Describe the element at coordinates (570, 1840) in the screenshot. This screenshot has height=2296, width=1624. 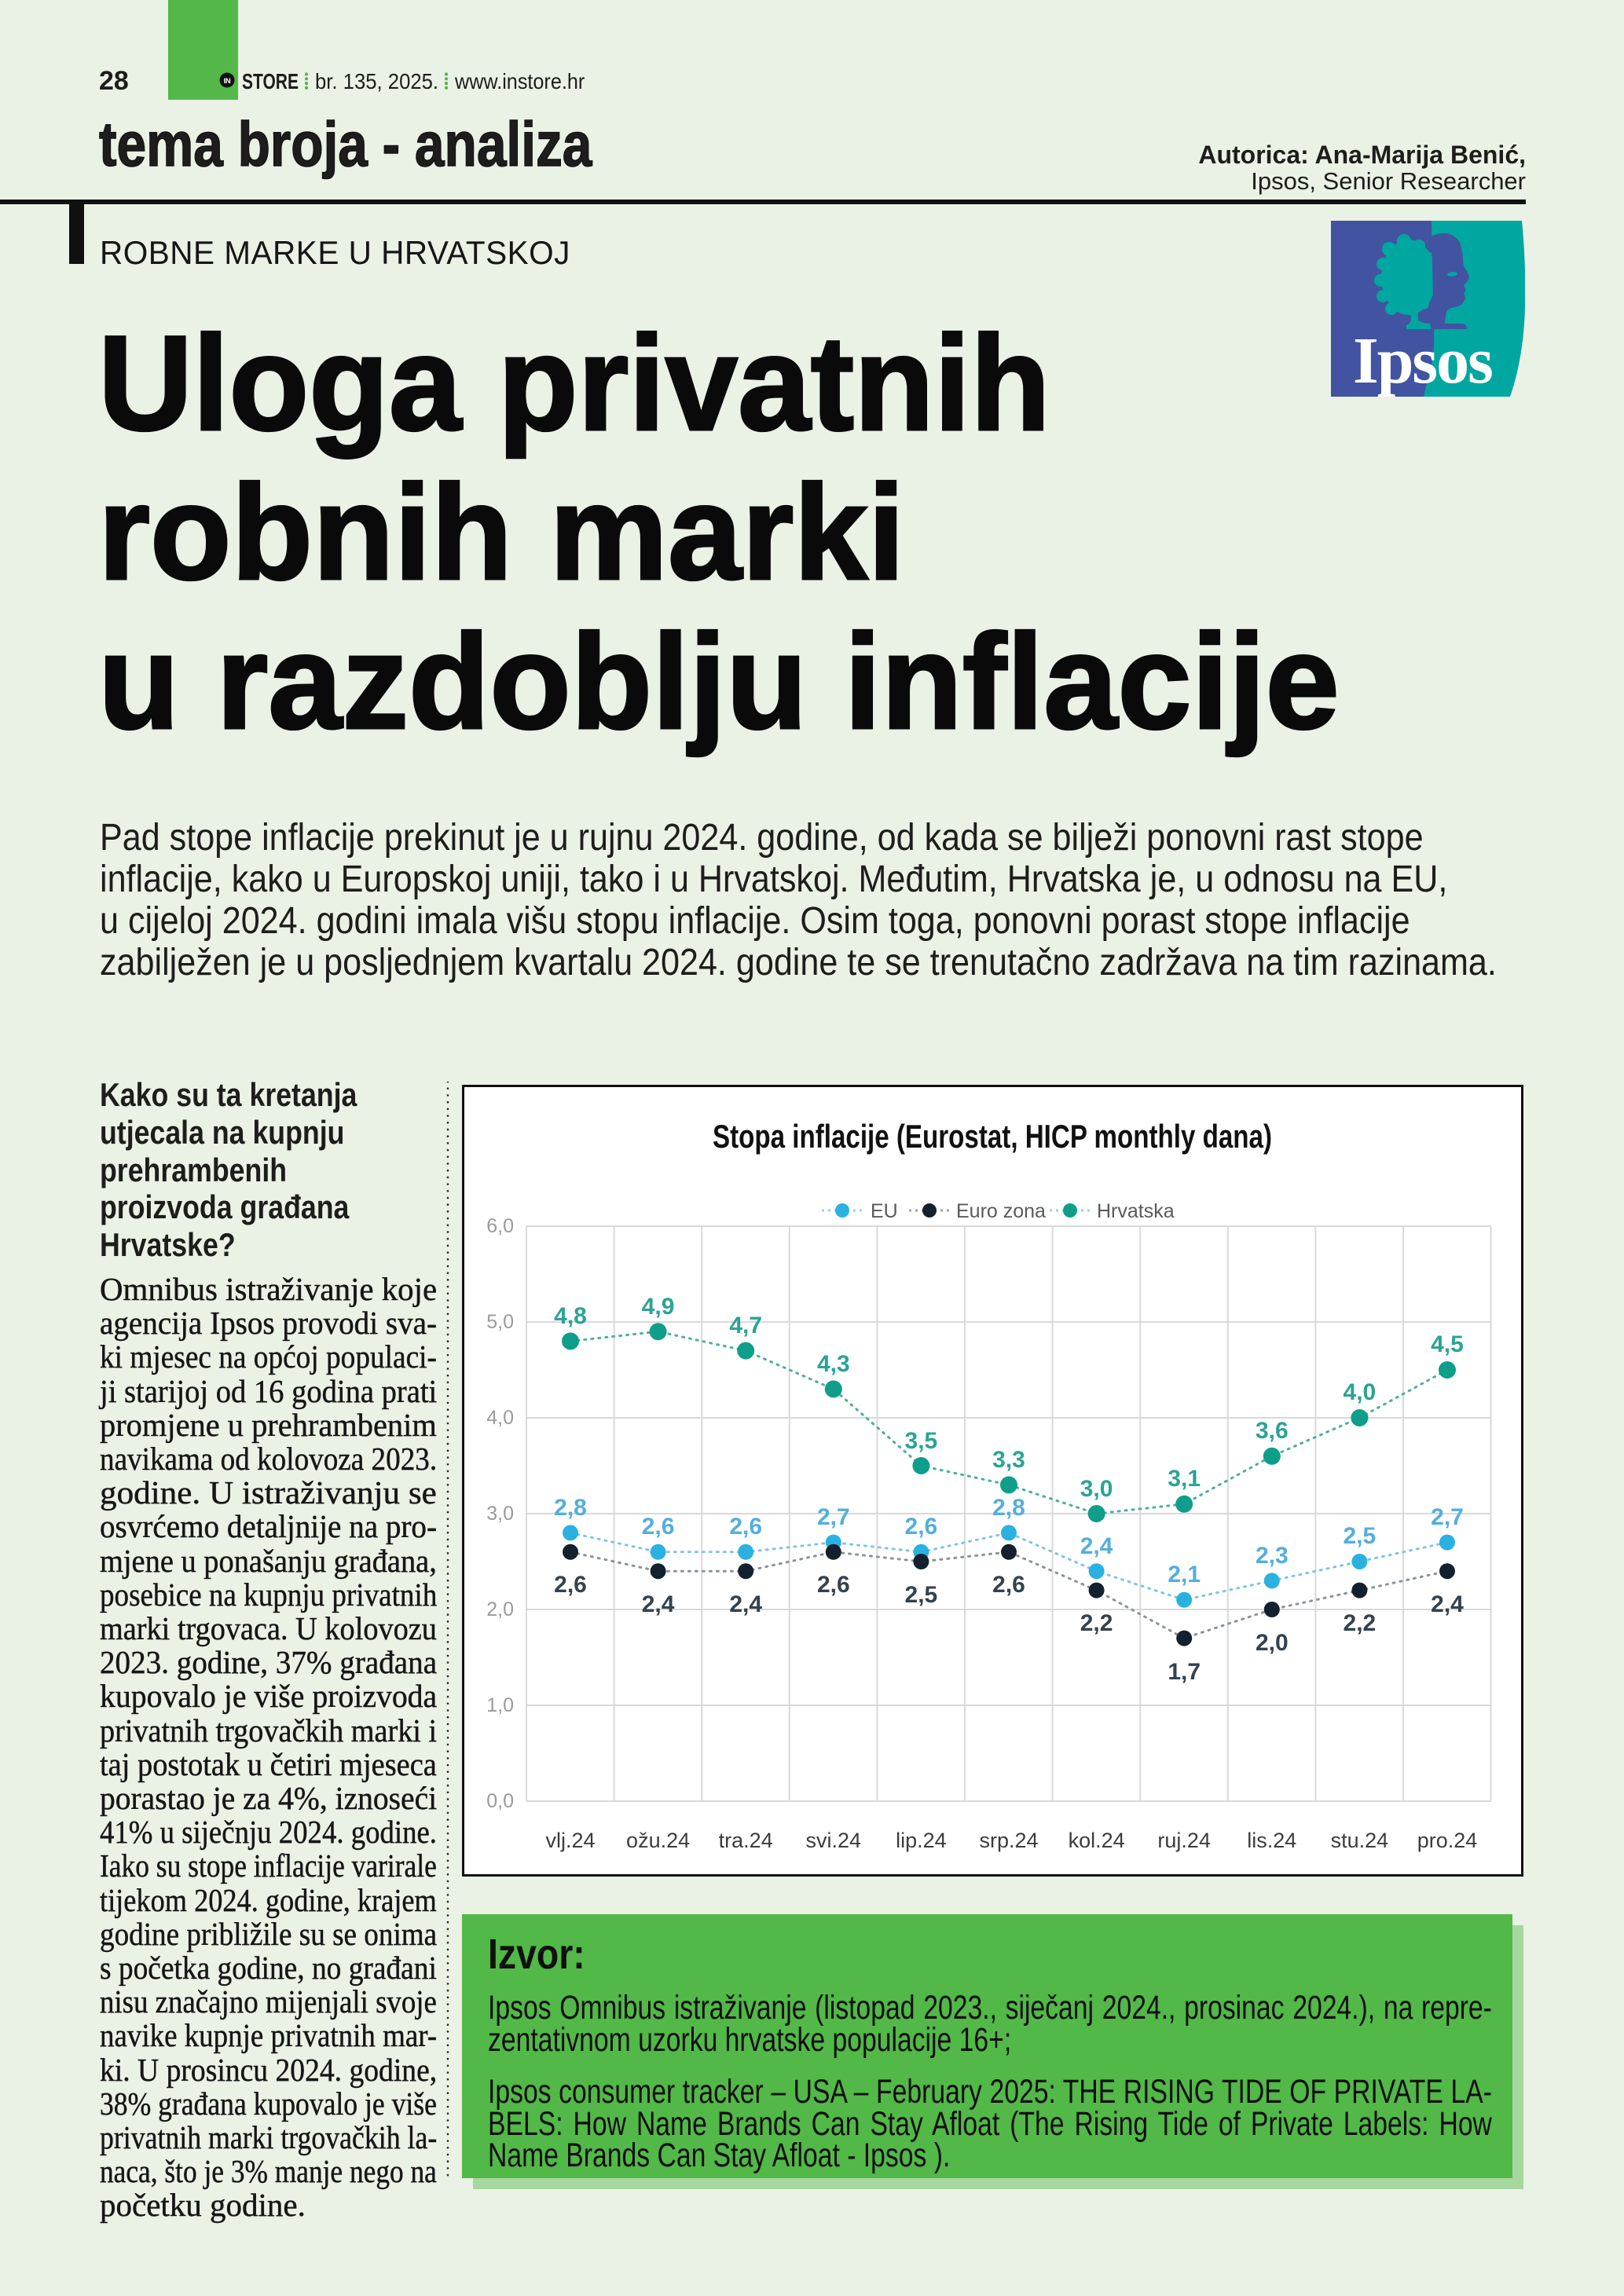
I see `svg-text: vlj.24` at that location.